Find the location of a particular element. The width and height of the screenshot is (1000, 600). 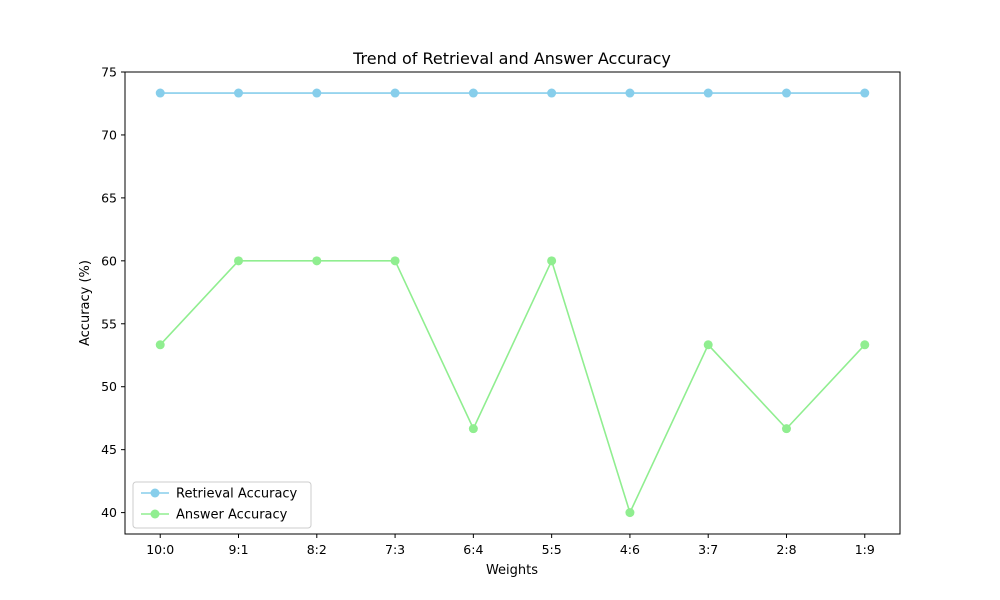

legend-retrieval-accuracy-label: Retrieval Accuracy is located at coordinates (237, 494).